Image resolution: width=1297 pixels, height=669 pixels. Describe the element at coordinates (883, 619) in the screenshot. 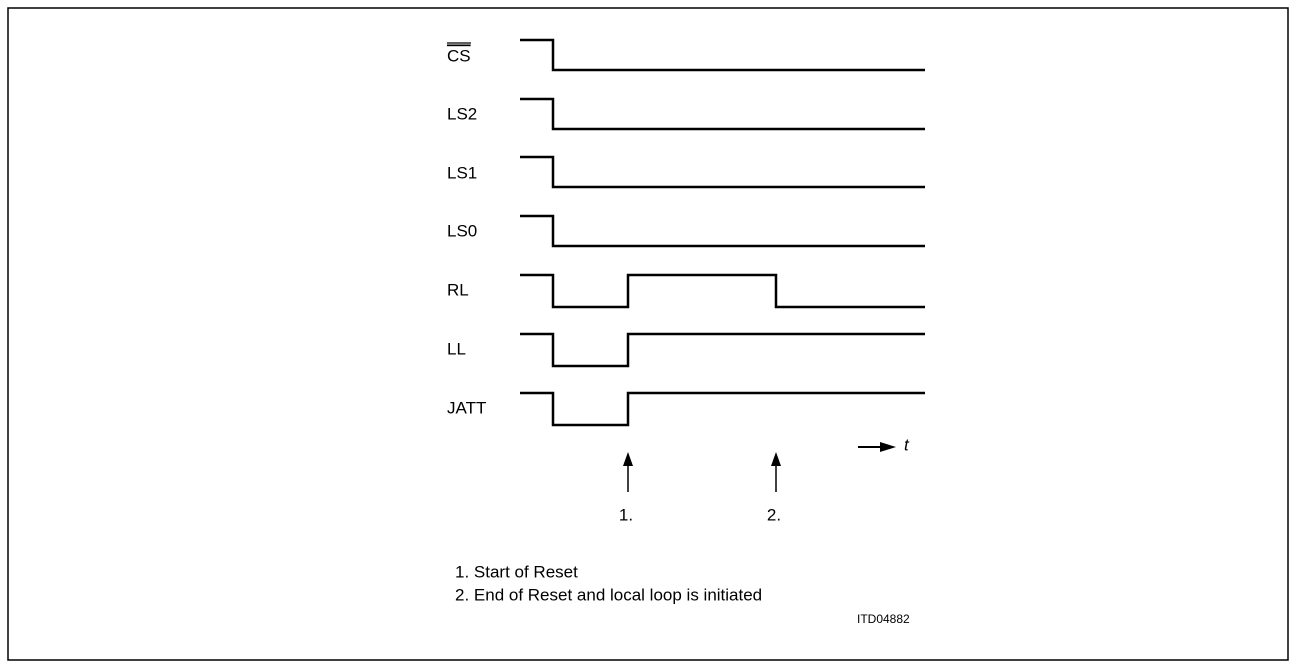

I see `figure-id: ITD04882` at that location.